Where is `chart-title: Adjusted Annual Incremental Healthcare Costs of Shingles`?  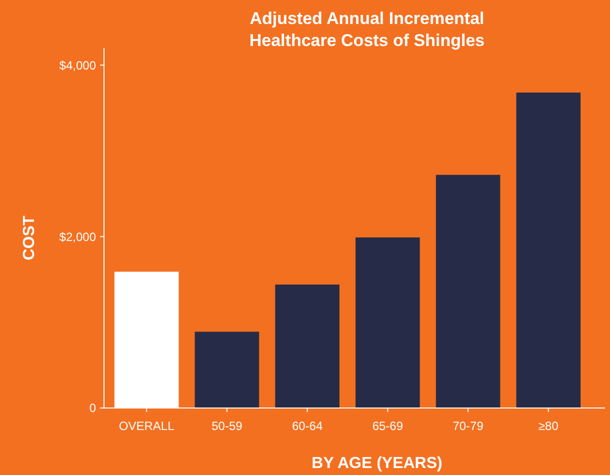 chart-title: Adjusted Annual Incremental Healthcare Costs of Shingles is located at coordinates (367, 29).